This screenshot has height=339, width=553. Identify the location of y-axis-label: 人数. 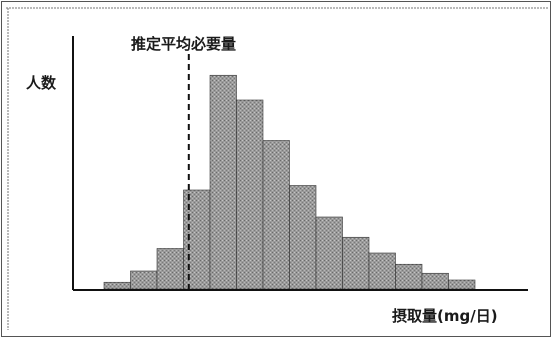
(41, 83).